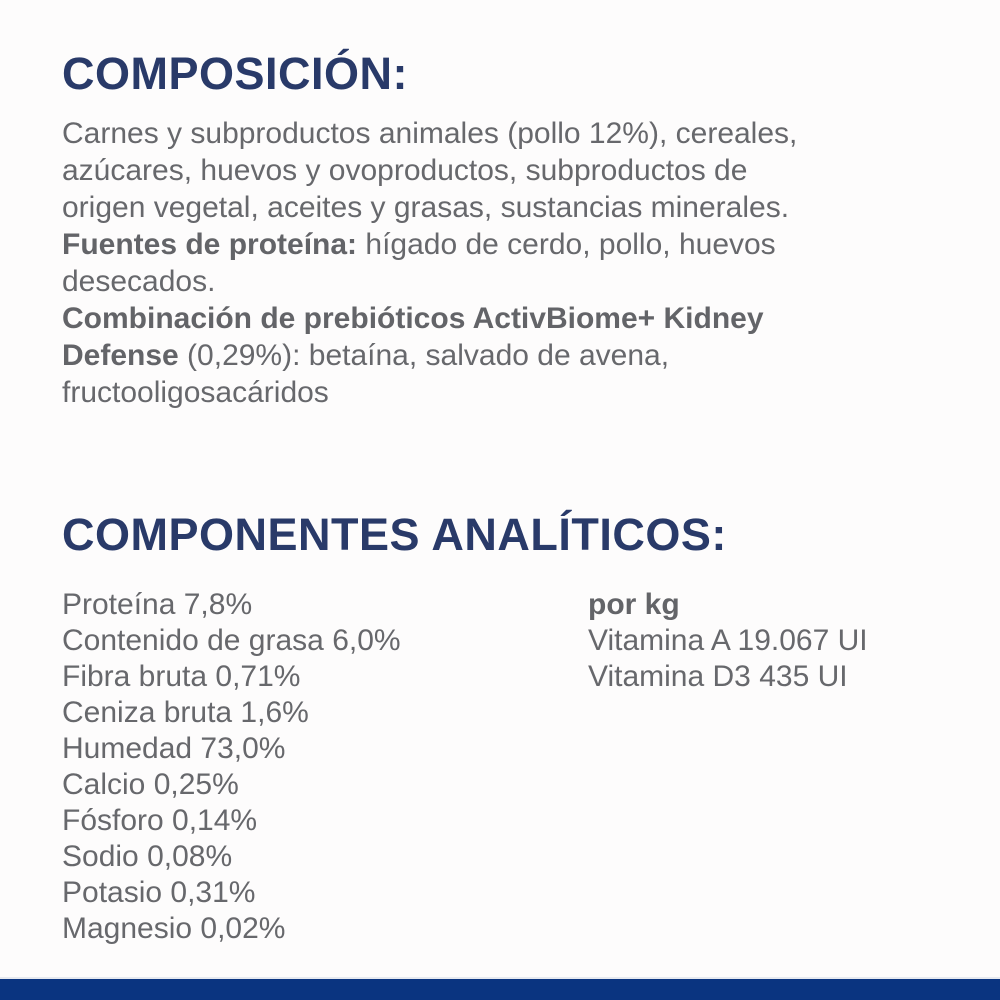  Describe the element at coordinates (500, 988) in the screenshot. I see `bottom-accent-bar` at that location.